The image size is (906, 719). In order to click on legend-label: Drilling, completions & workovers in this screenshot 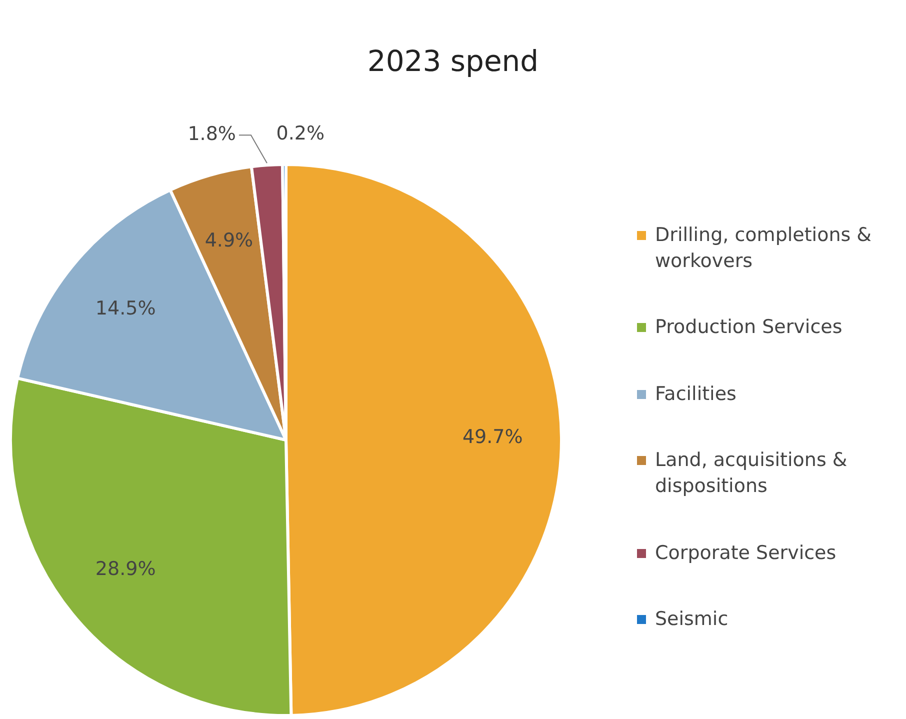, I will do `click(763, 248)`.